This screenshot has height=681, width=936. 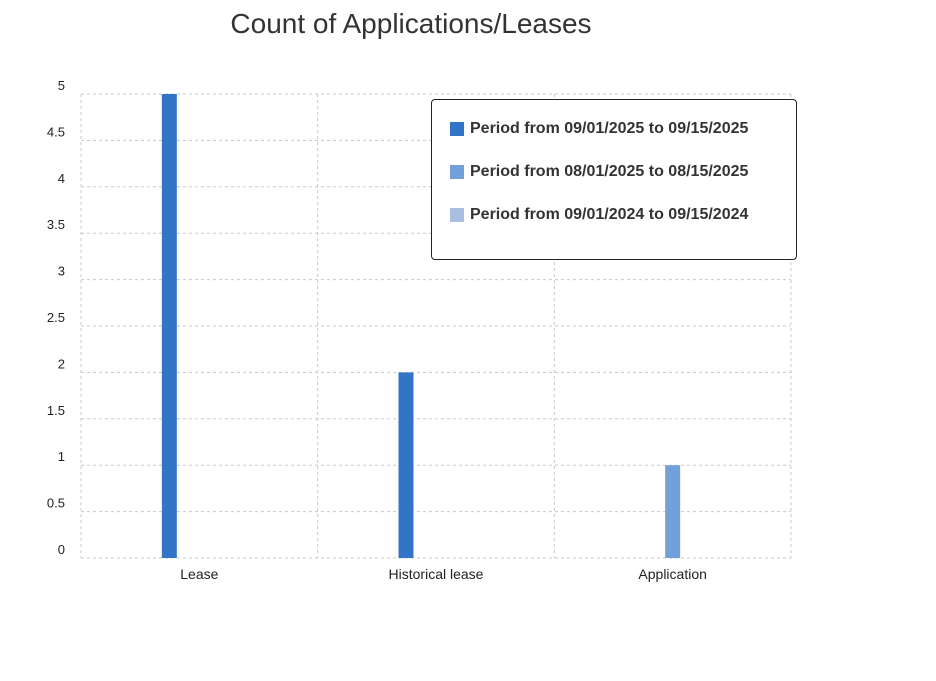 I want to click on y-axis-ticks: 0 0.5 1 1.5 2 2.5 3 3.5 4 4.5 5, so click(x=56, y=317).